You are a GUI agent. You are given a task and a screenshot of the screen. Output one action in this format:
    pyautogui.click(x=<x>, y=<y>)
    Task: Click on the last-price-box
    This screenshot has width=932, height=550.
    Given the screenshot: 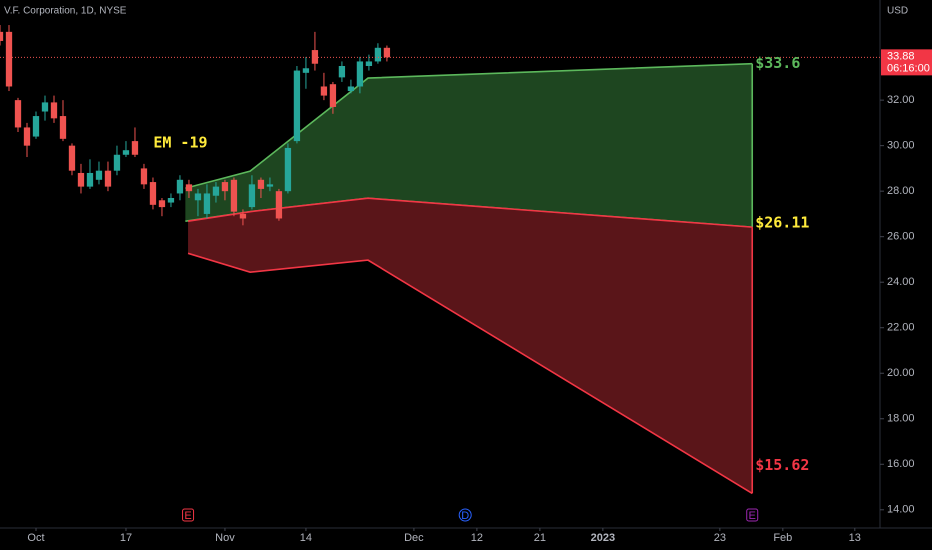 What is the action you would take?
    pyautogui.click(x=906, y=62)
    